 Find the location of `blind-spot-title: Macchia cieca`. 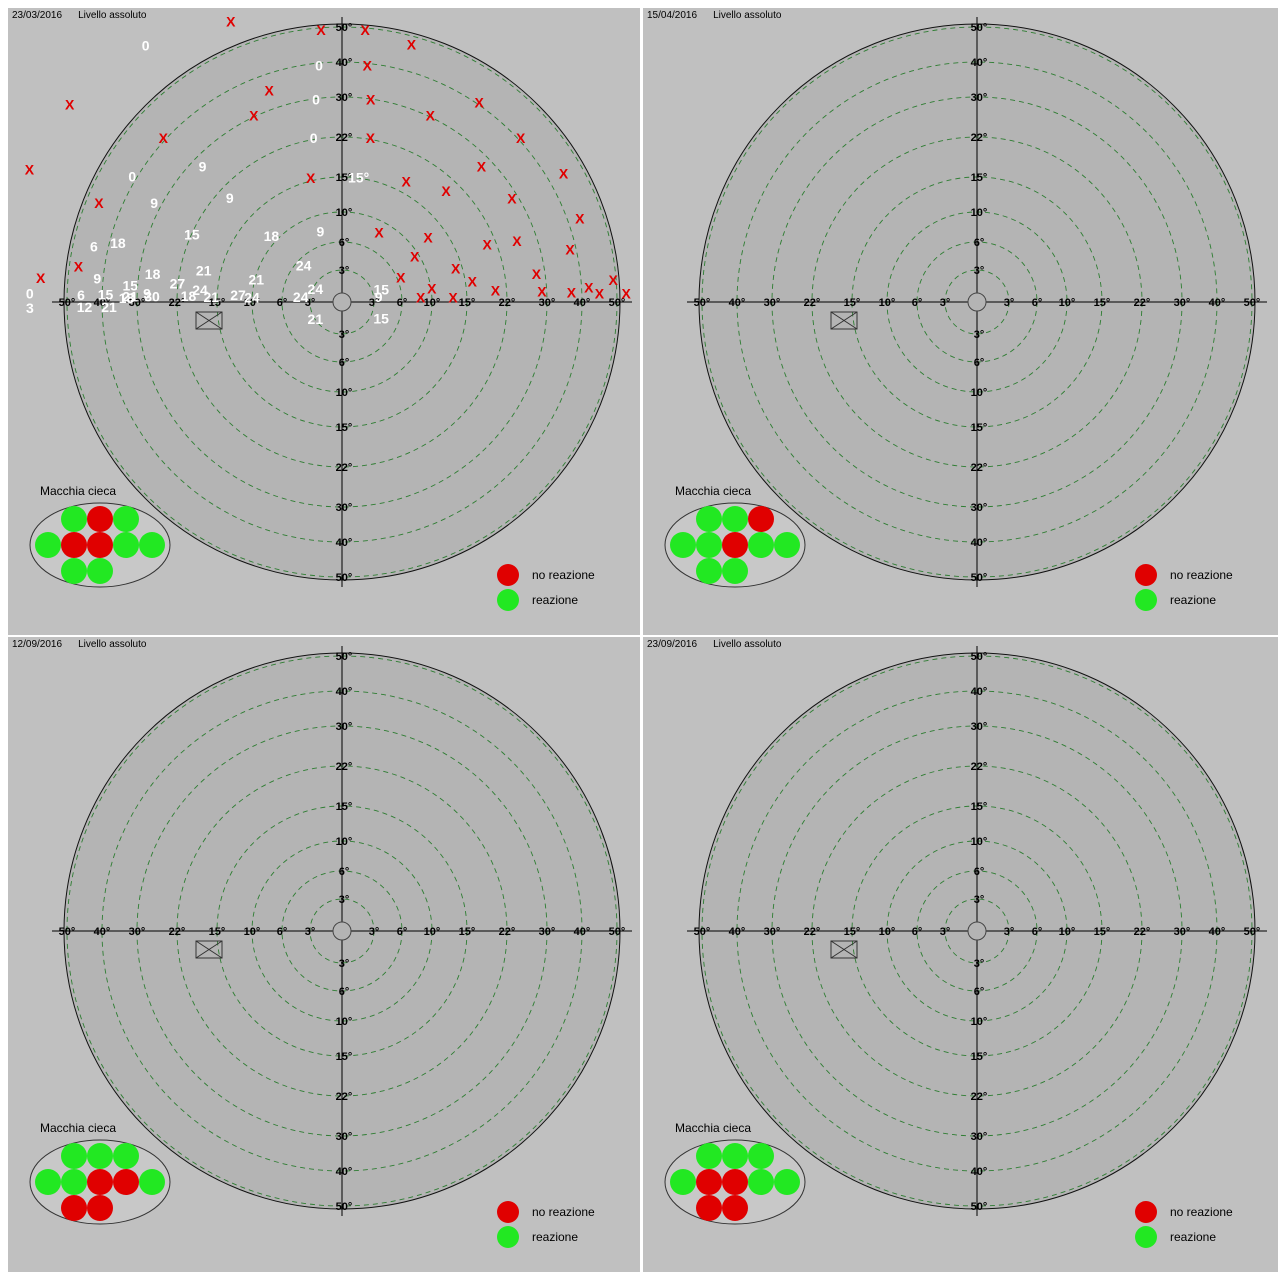

blind-spot-title: Macchia cieca is located at coordinates (78, 1128).